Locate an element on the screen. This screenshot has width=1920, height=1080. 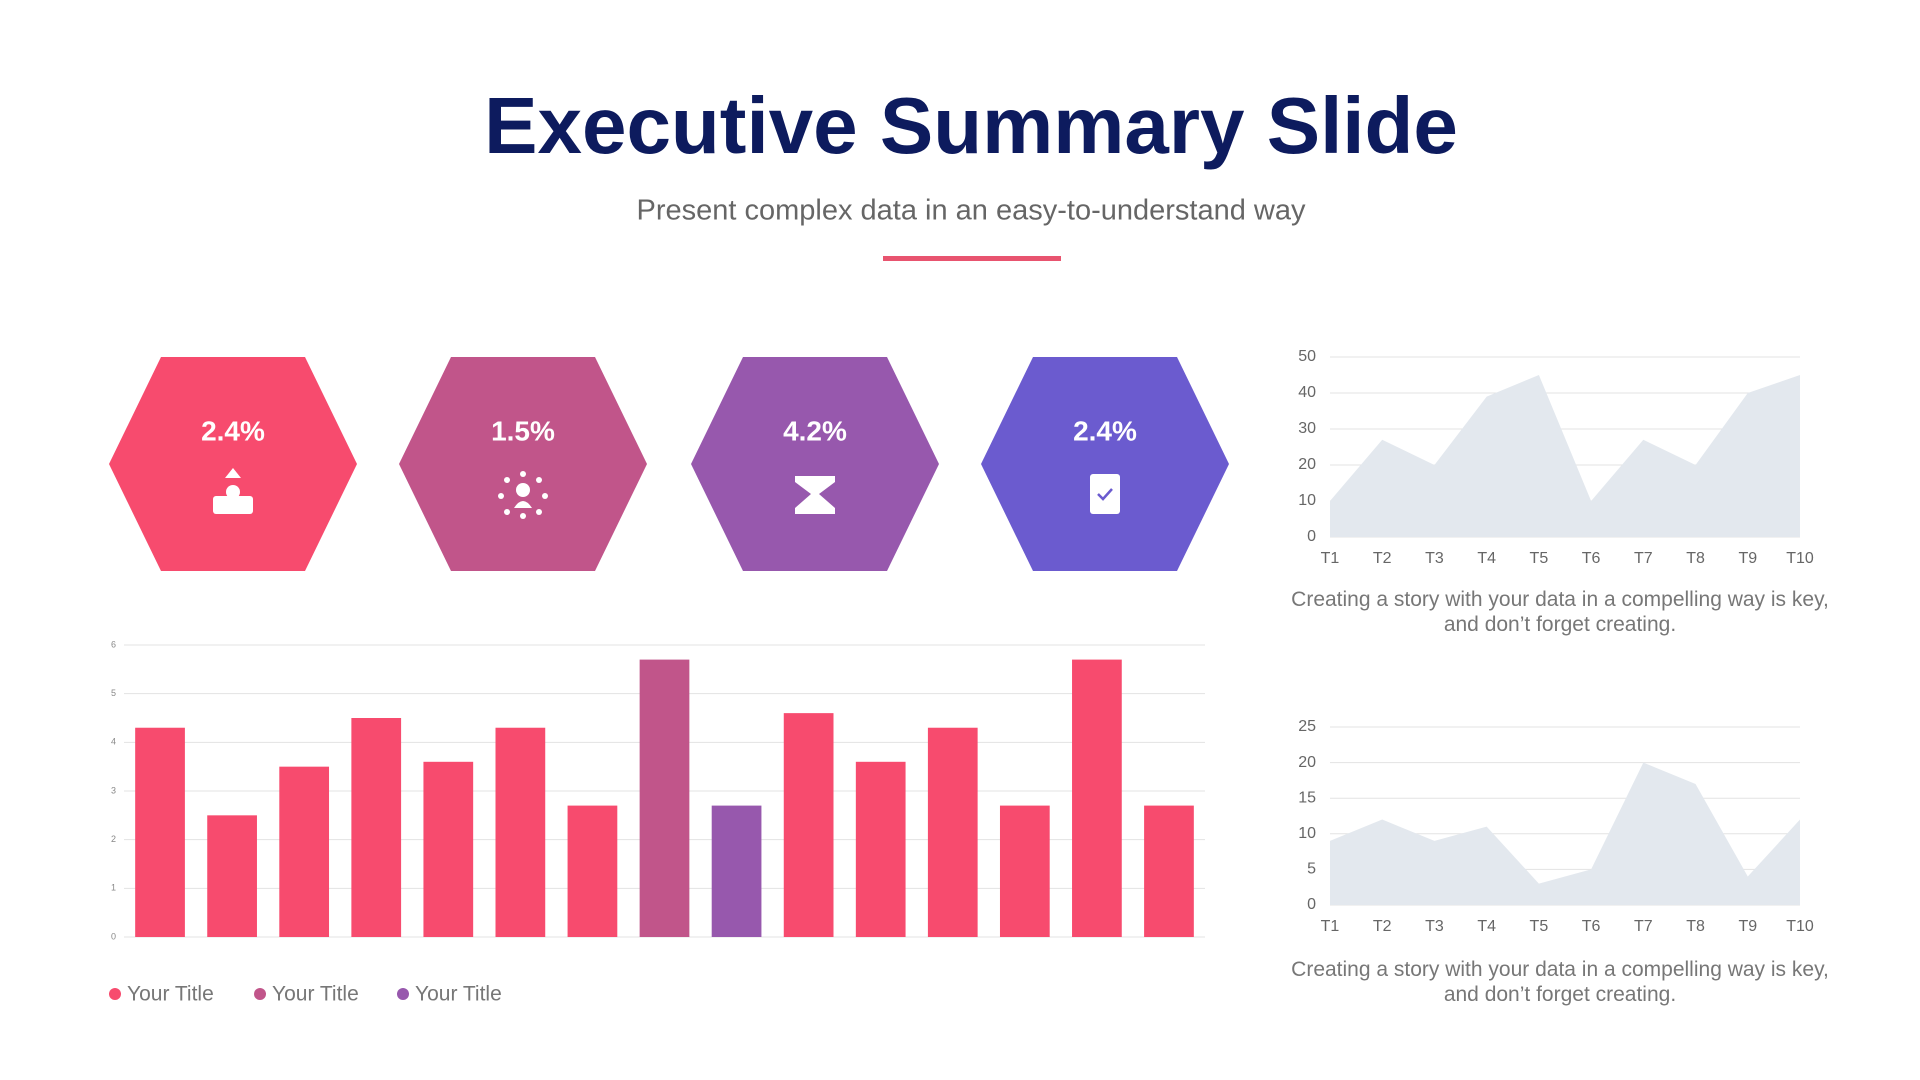
y-tick-label: 2 is located at coordinates (113, 839).